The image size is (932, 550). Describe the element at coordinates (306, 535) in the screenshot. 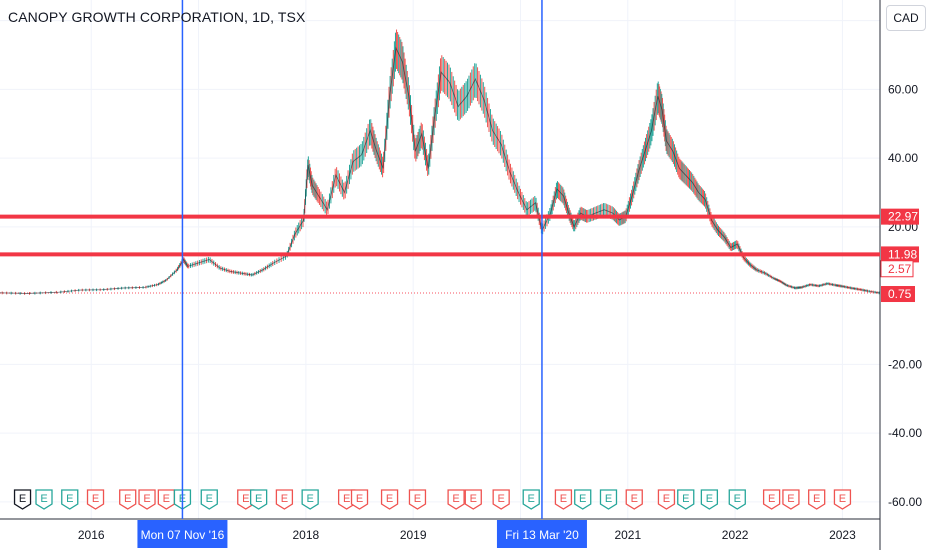

I see `x-tick-label: 2018` at that location.